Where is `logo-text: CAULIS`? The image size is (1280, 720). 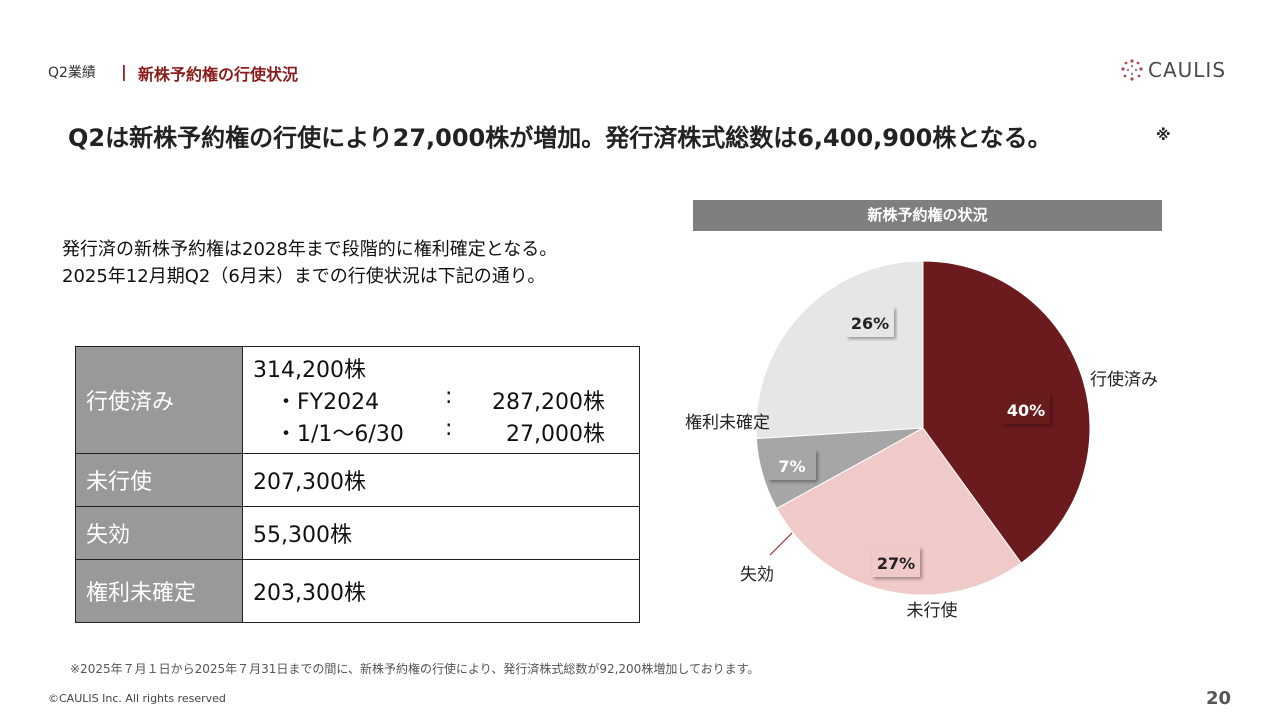
logo-text: CAULIS is located at coordinates (1187, 70).